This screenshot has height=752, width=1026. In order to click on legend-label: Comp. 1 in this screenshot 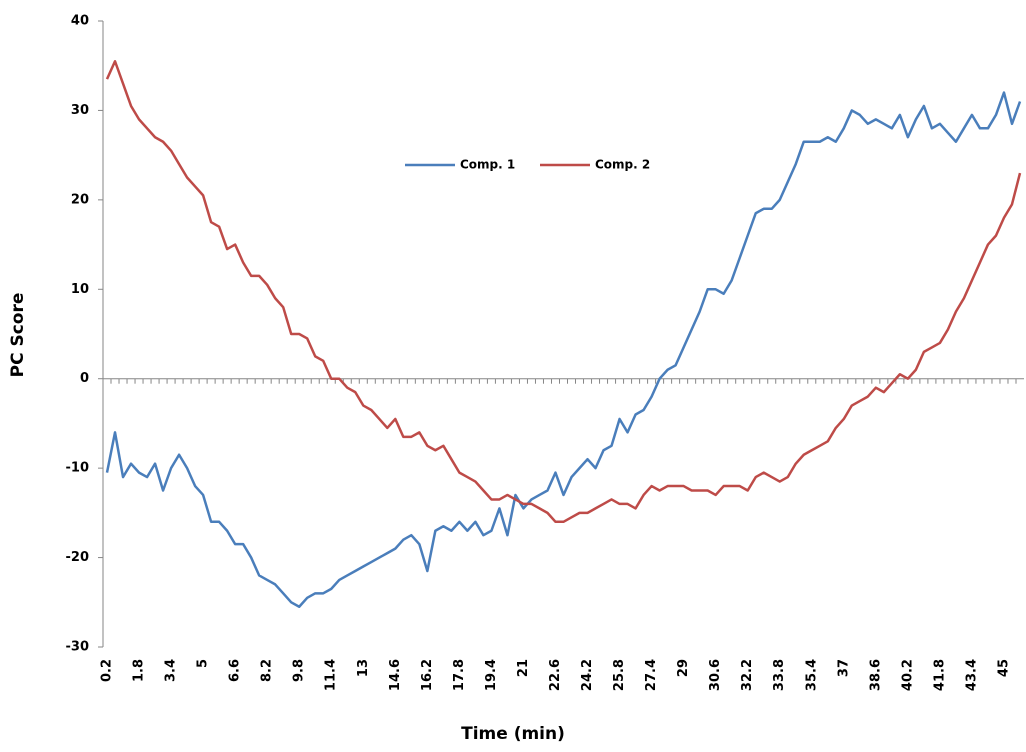, I will do `click(487, 165)`.